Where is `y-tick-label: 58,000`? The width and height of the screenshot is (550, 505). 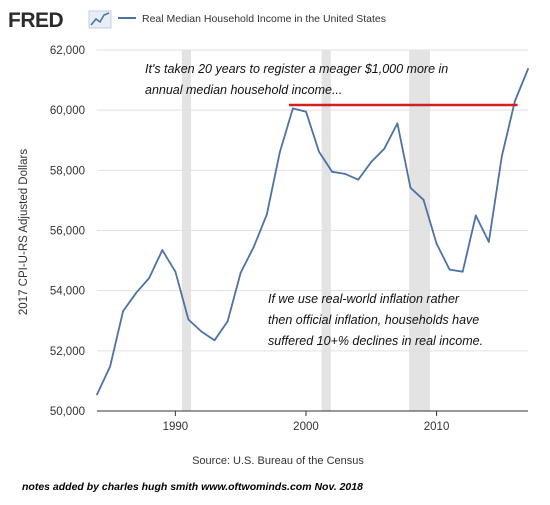 y-tick-label: 58,000 is located at coordinates (67, 171).